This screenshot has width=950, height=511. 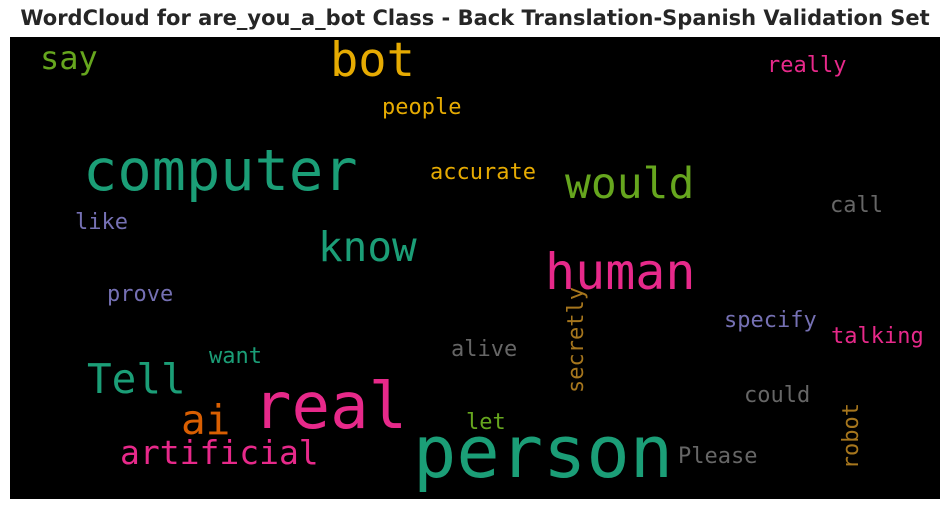 What do you see at coordinates (777, 396) in the screenshot?
I see `word-could: could` at bounding box center [777, 396].